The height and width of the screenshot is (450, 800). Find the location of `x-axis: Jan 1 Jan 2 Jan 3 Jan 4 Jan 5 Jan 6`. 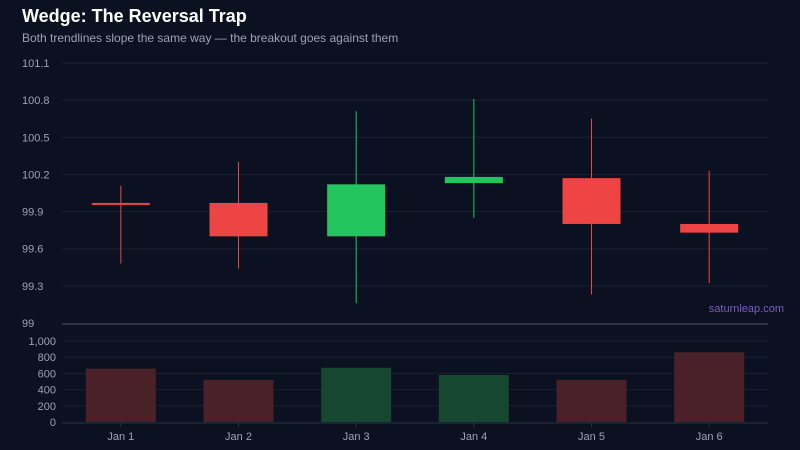

x-axis: Jan 1 Jan 2 Jan 3 Jan 4 Jan 5 Jan 6 is located at coordinates (415, 433).